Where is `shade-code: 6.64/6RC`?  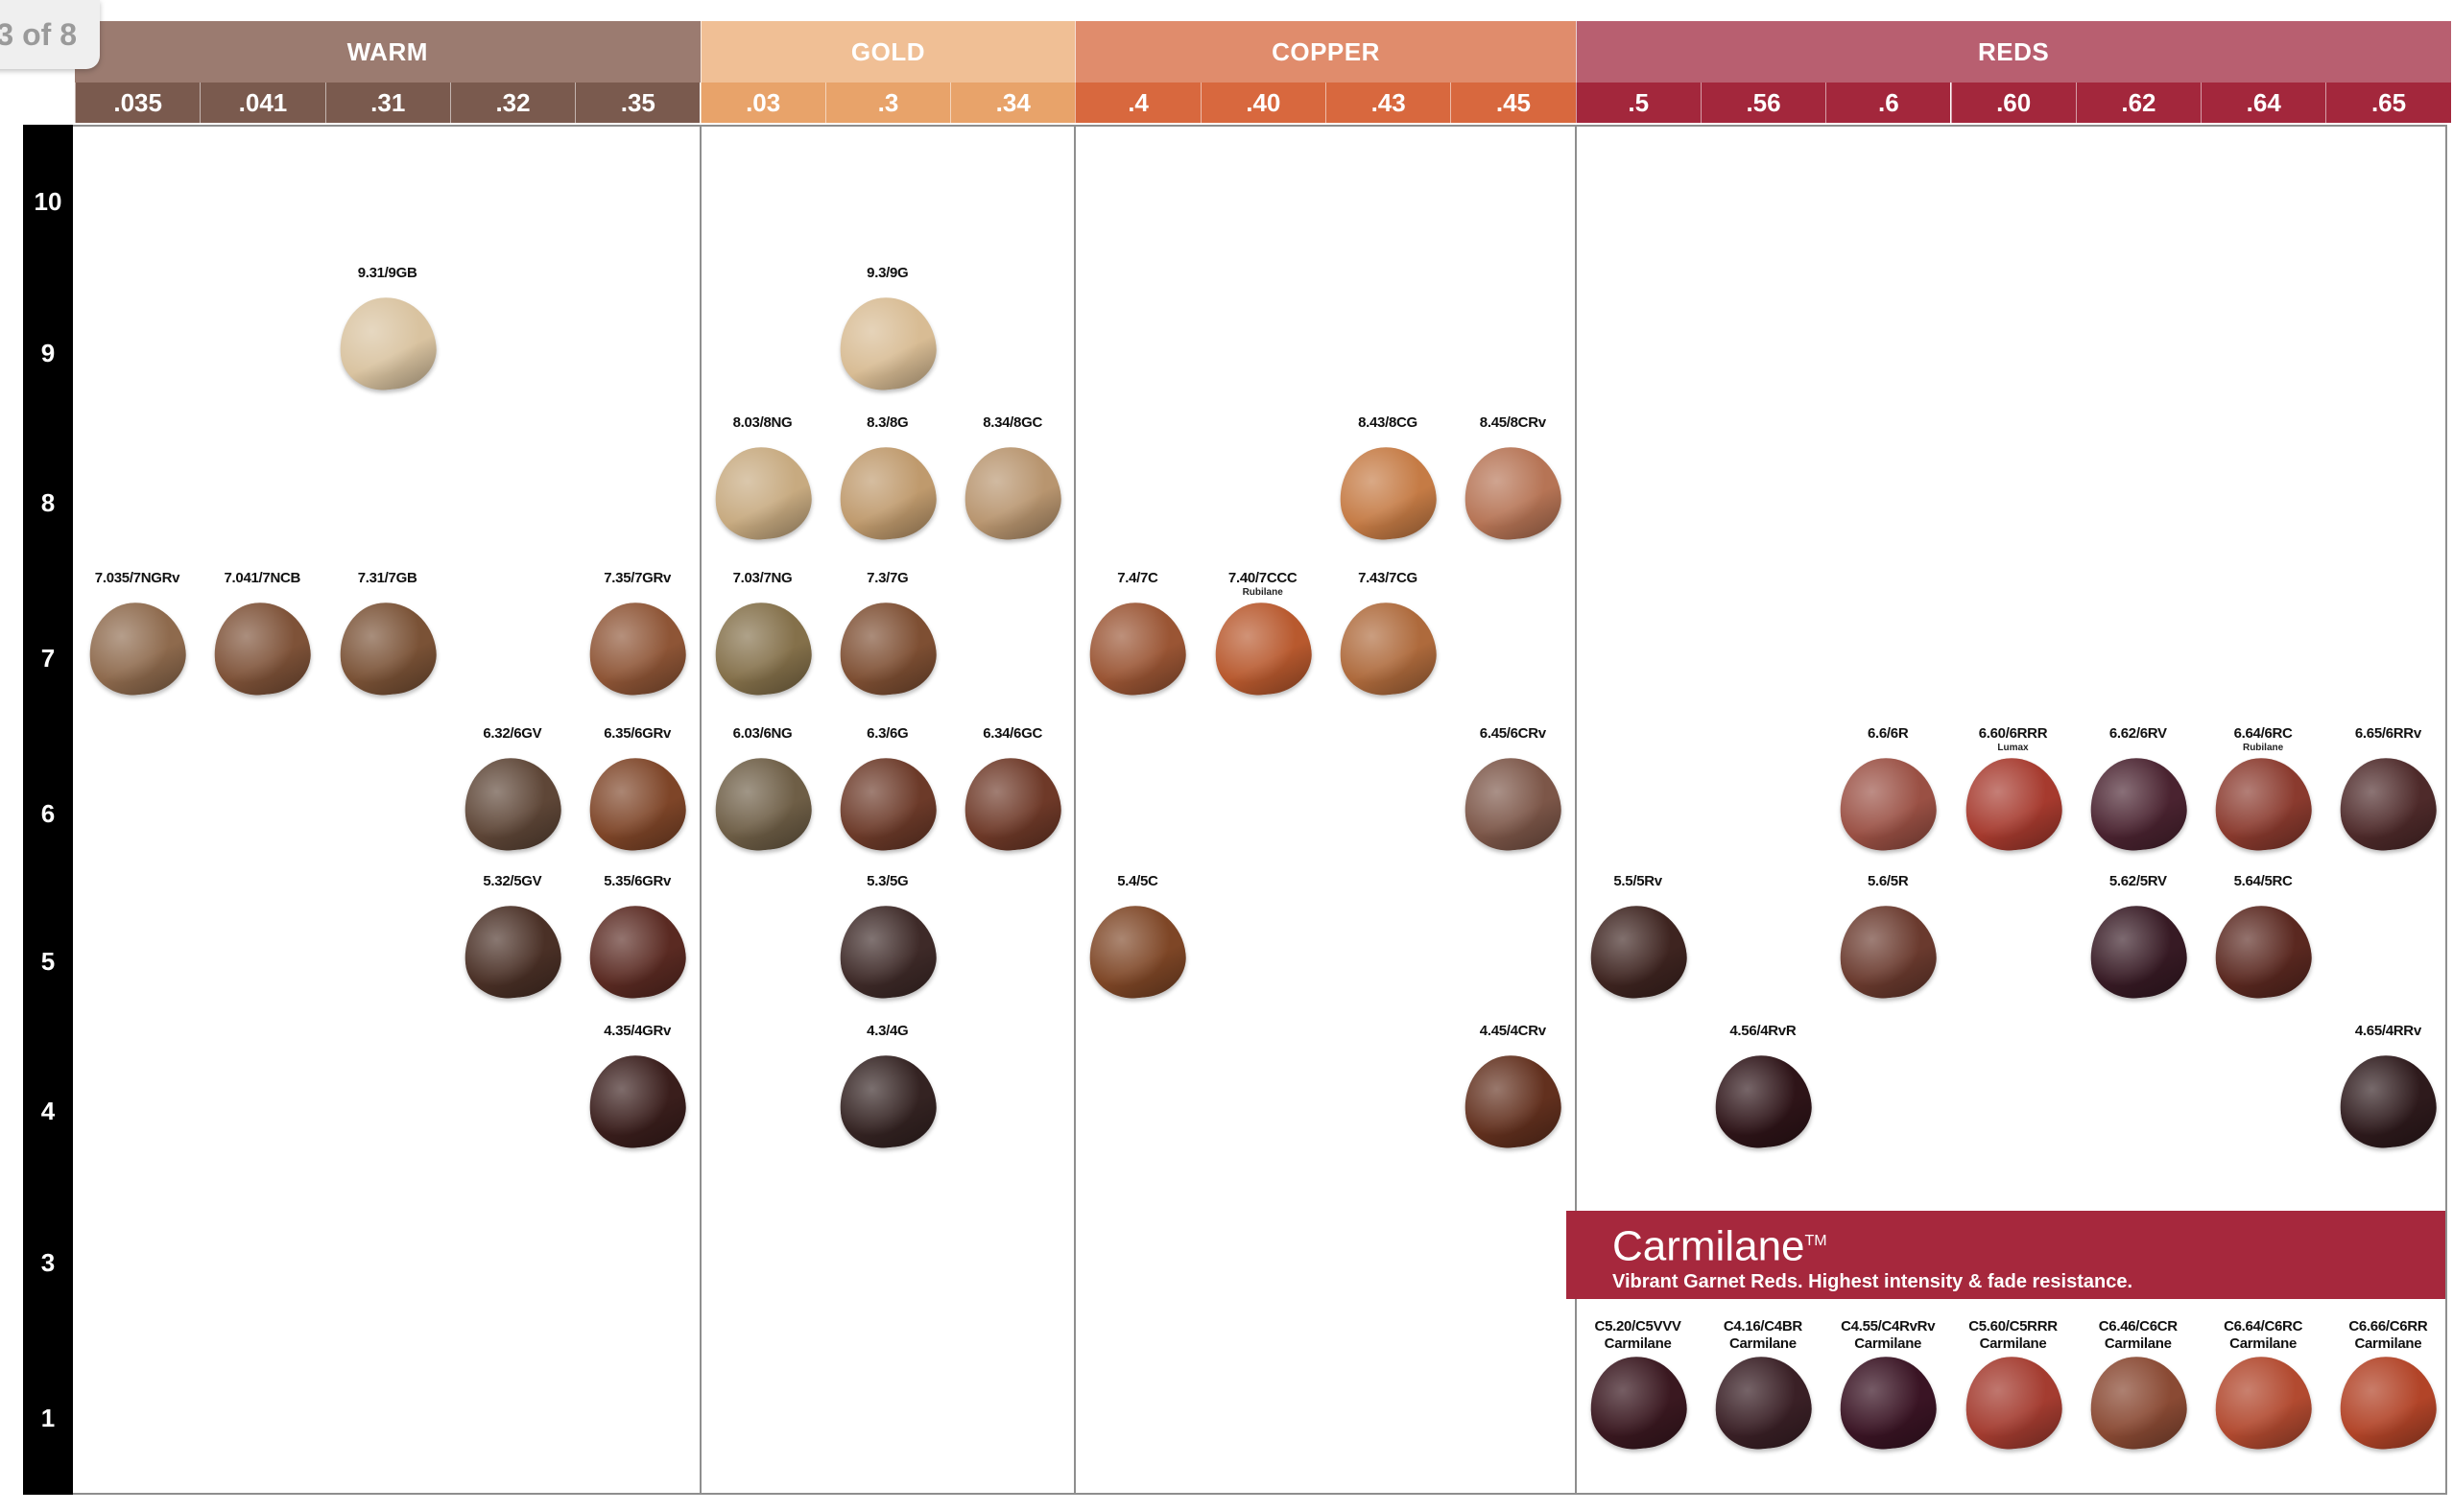 shade-code: 6.64/6RC is located at coordinates (2263, 733).